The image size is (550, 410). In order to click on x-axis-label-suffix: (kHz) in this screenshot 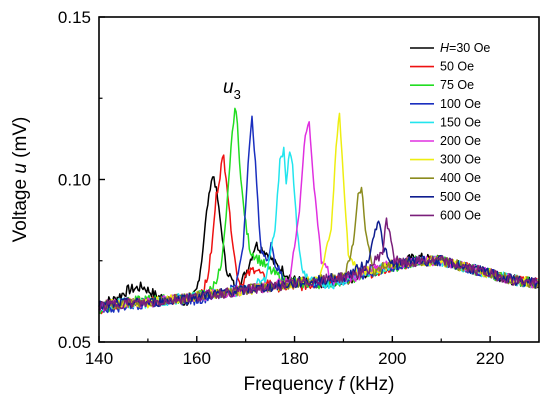, I will do `click(369, 384)`.